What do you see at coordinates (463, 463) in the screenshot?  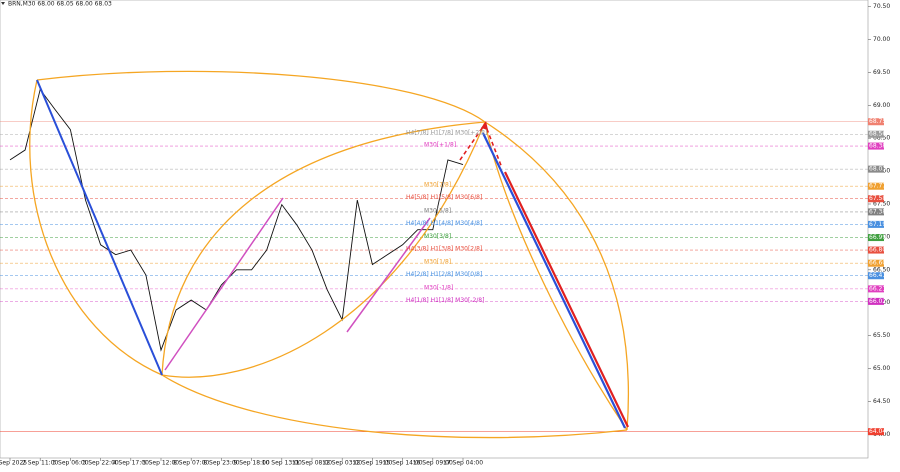 I see `x-tick-label: 17 Sep 04:00` at bounding box center [463, 463].